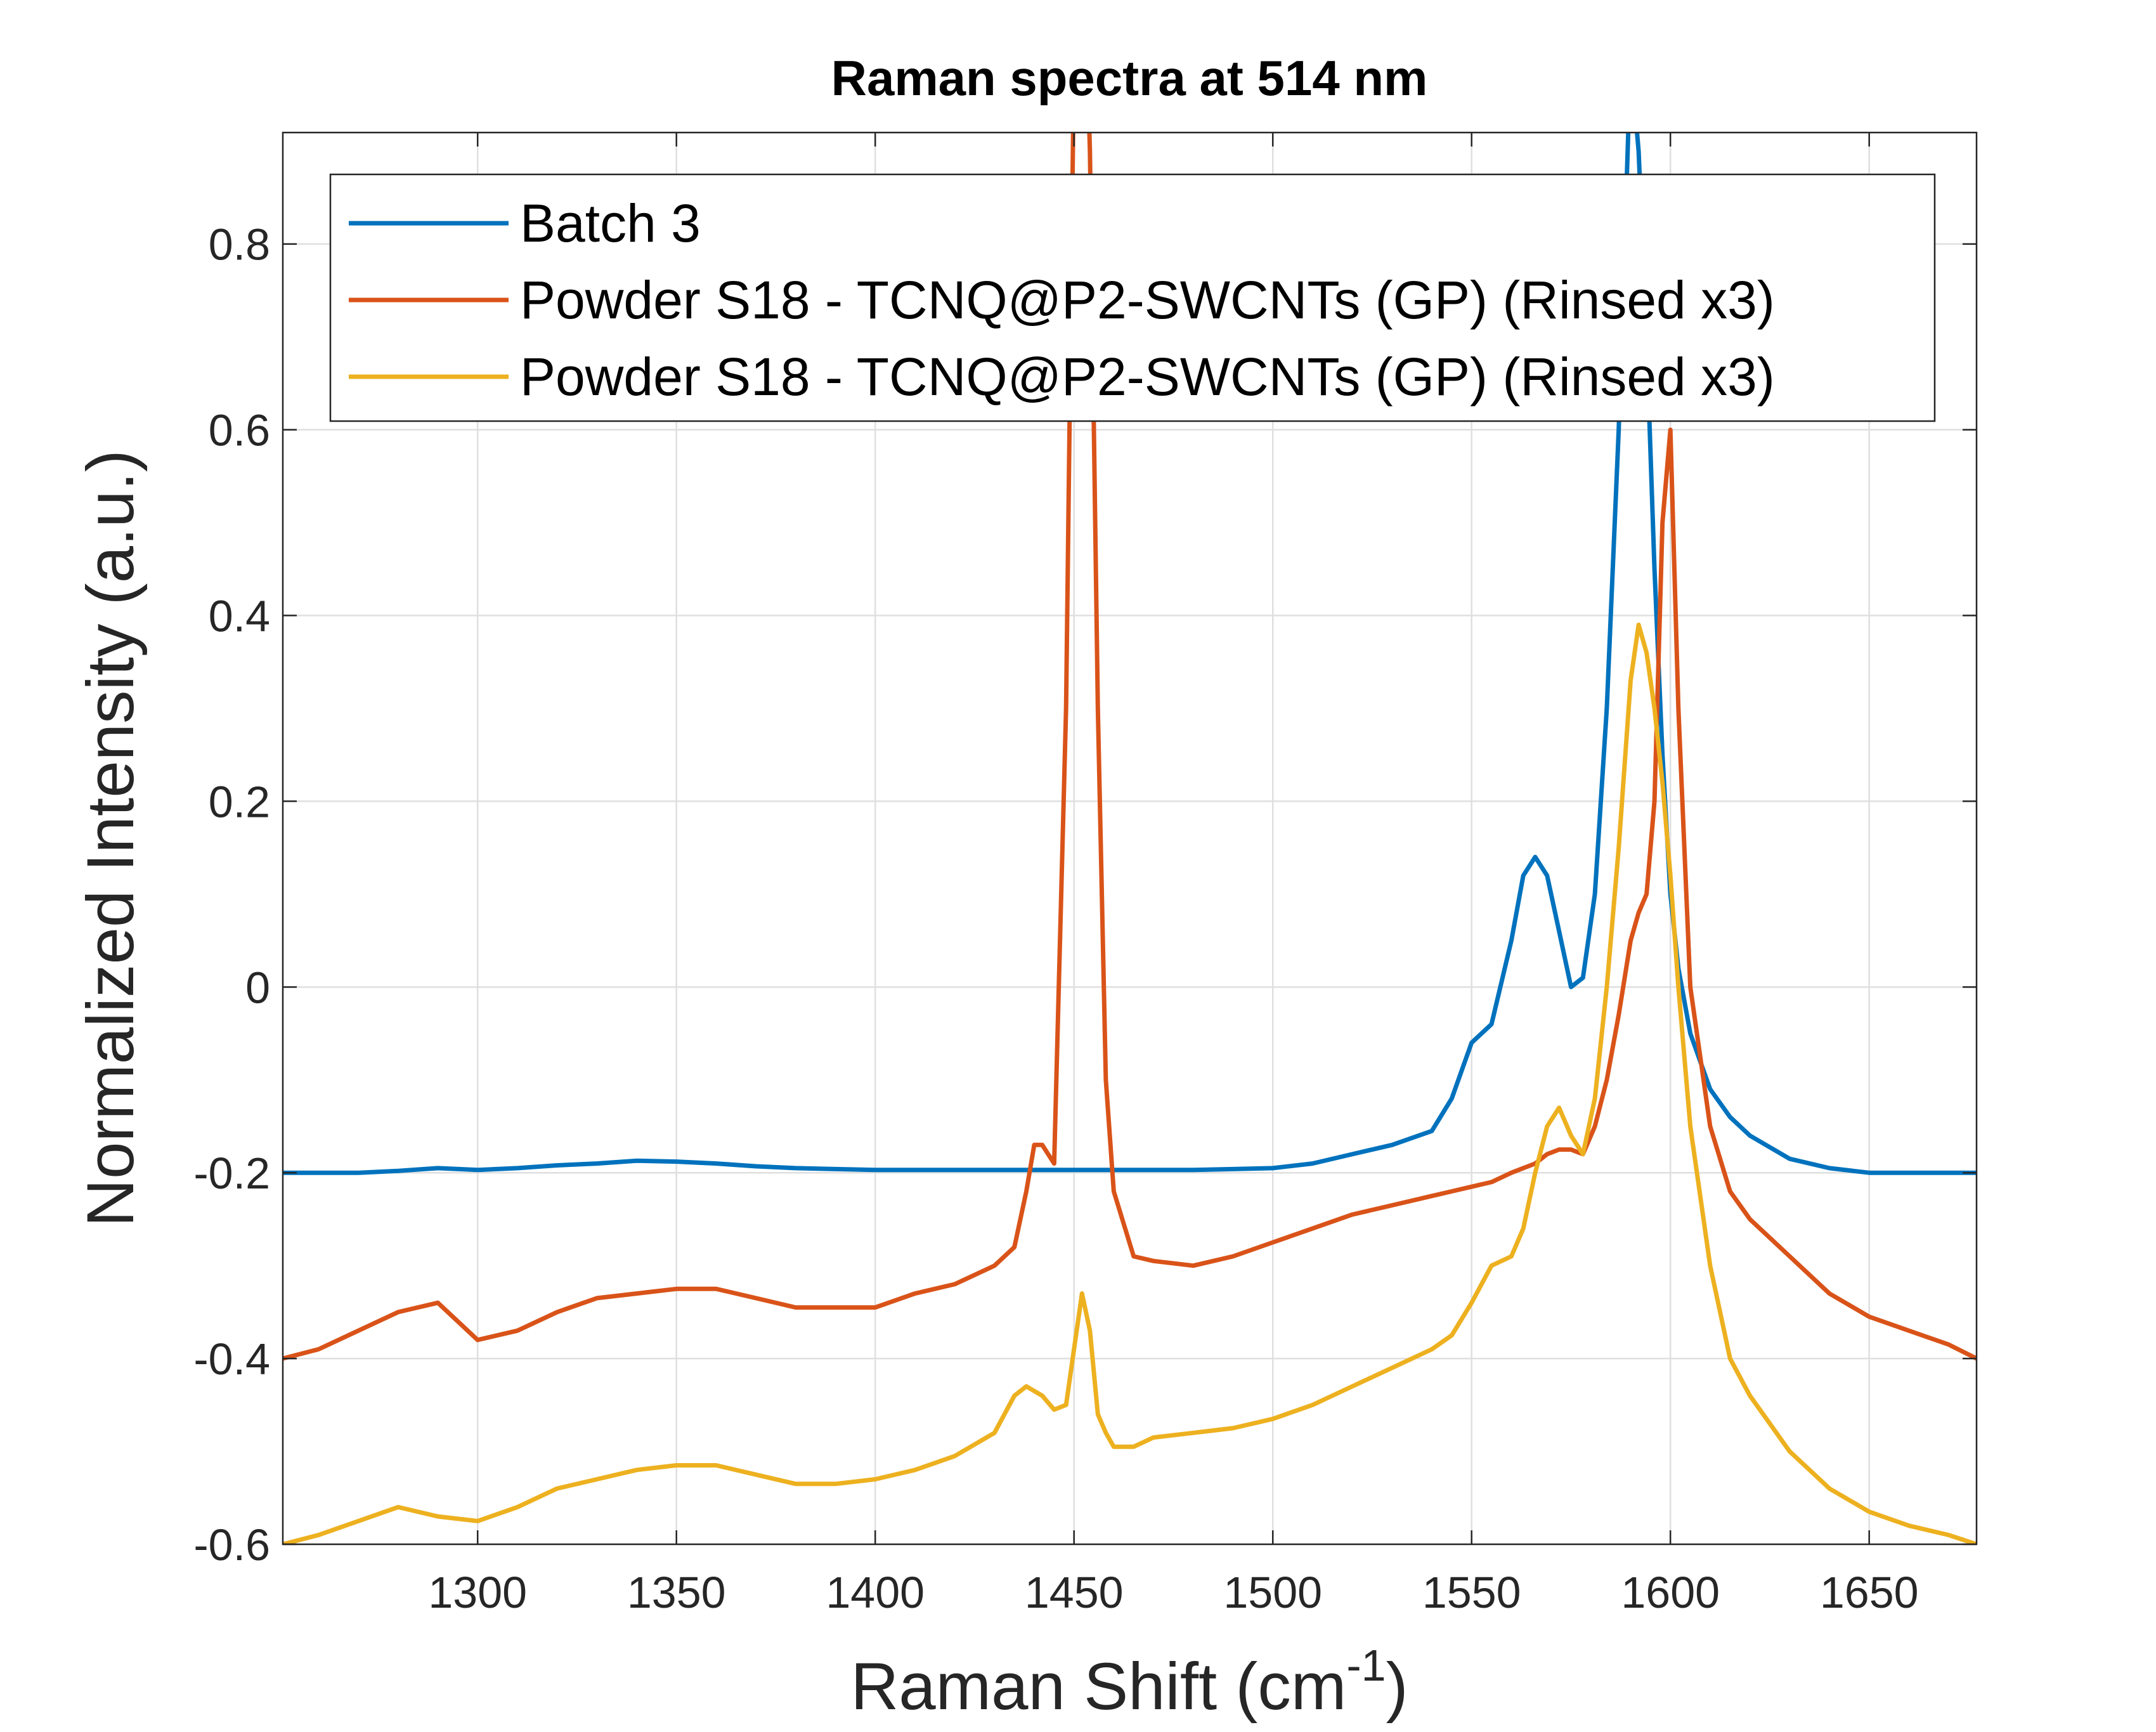 The height and width of the screenshot is (1732, 2156). What do you see at coordinates (610, 223) in the screenshot?
I see `legend-label: Batch 3` at bounding box center [610, 223].